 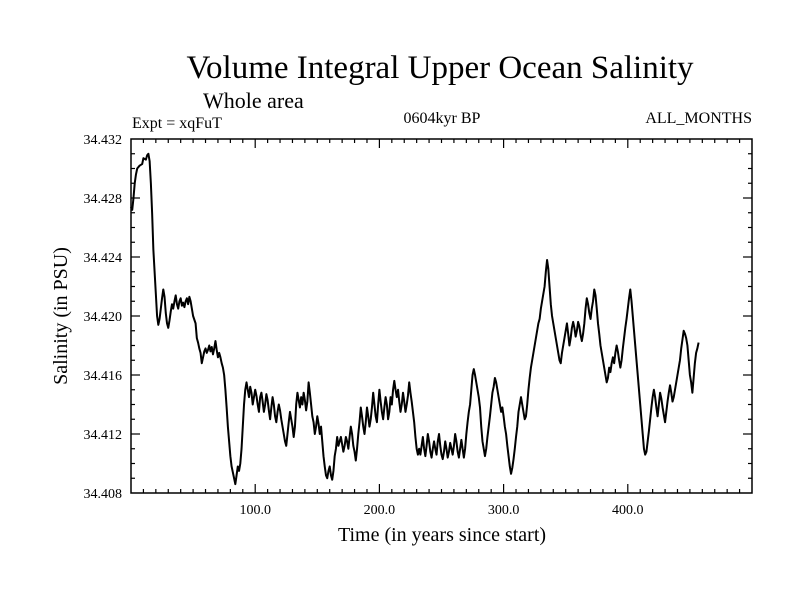 I want to click on x-tick-label: 200.0, so click(x=380, y=510).